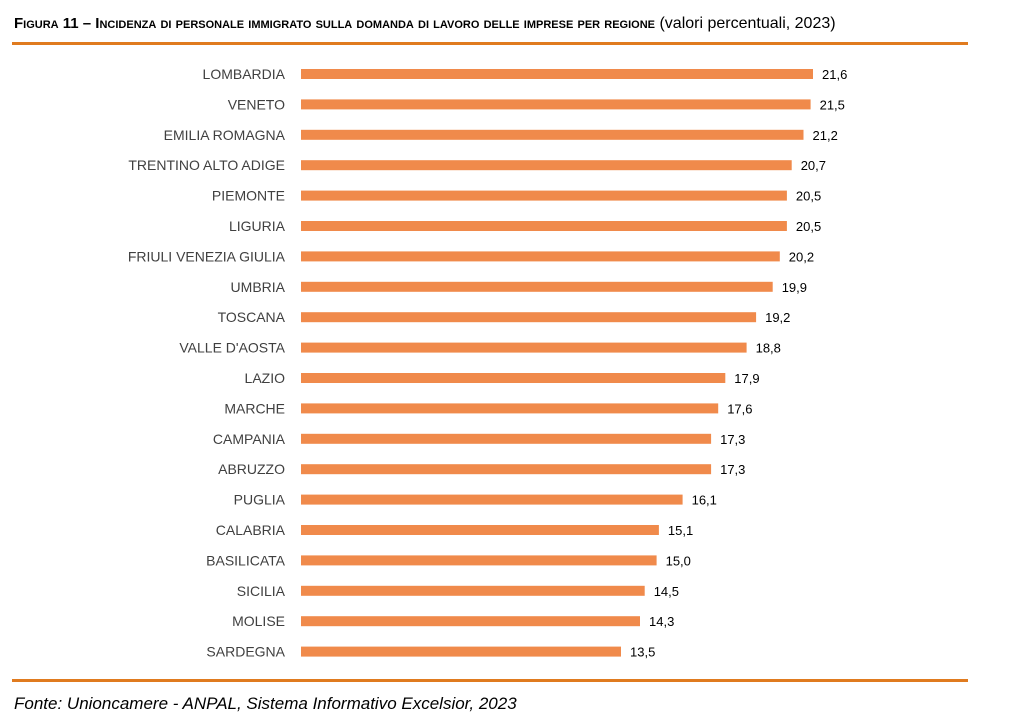 Image resolution: width=1012 pixels, height=726 pixels. I want to click on category-label: CAMPANIA, so click(249, 439).